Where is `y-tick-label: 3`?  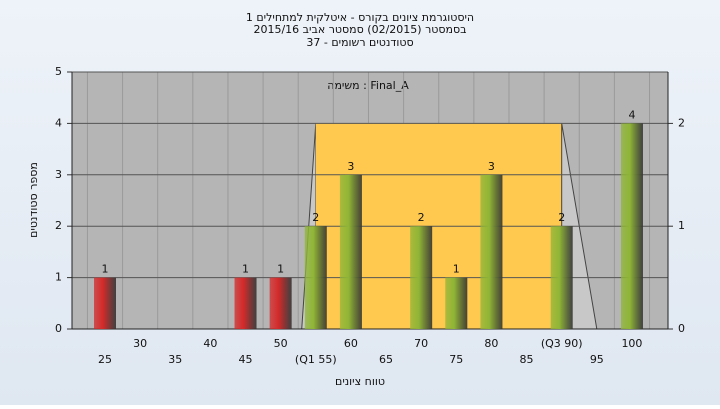 y-tick-label: 3 is located at coordinates (58, 174).